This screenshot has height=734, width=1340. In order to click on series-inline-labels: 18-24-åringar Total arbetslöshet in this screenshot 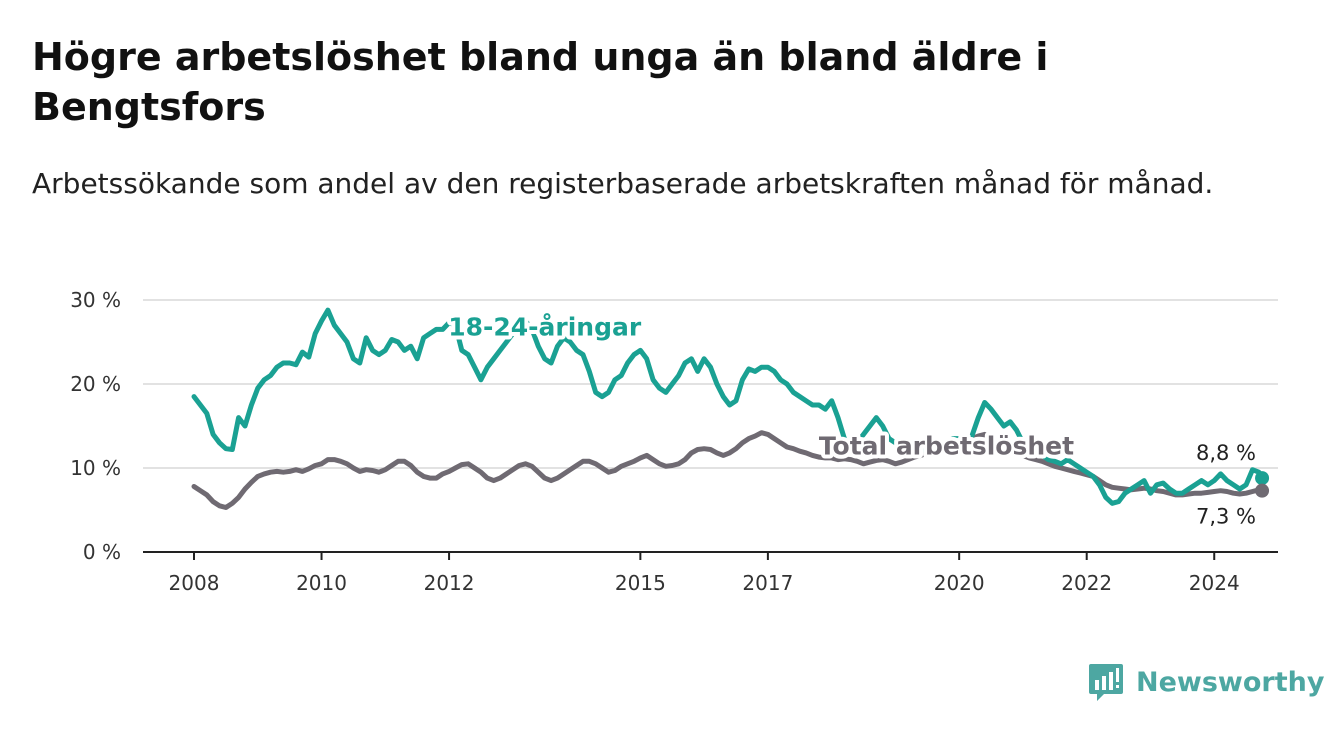, I will do `click(761, 386)`.